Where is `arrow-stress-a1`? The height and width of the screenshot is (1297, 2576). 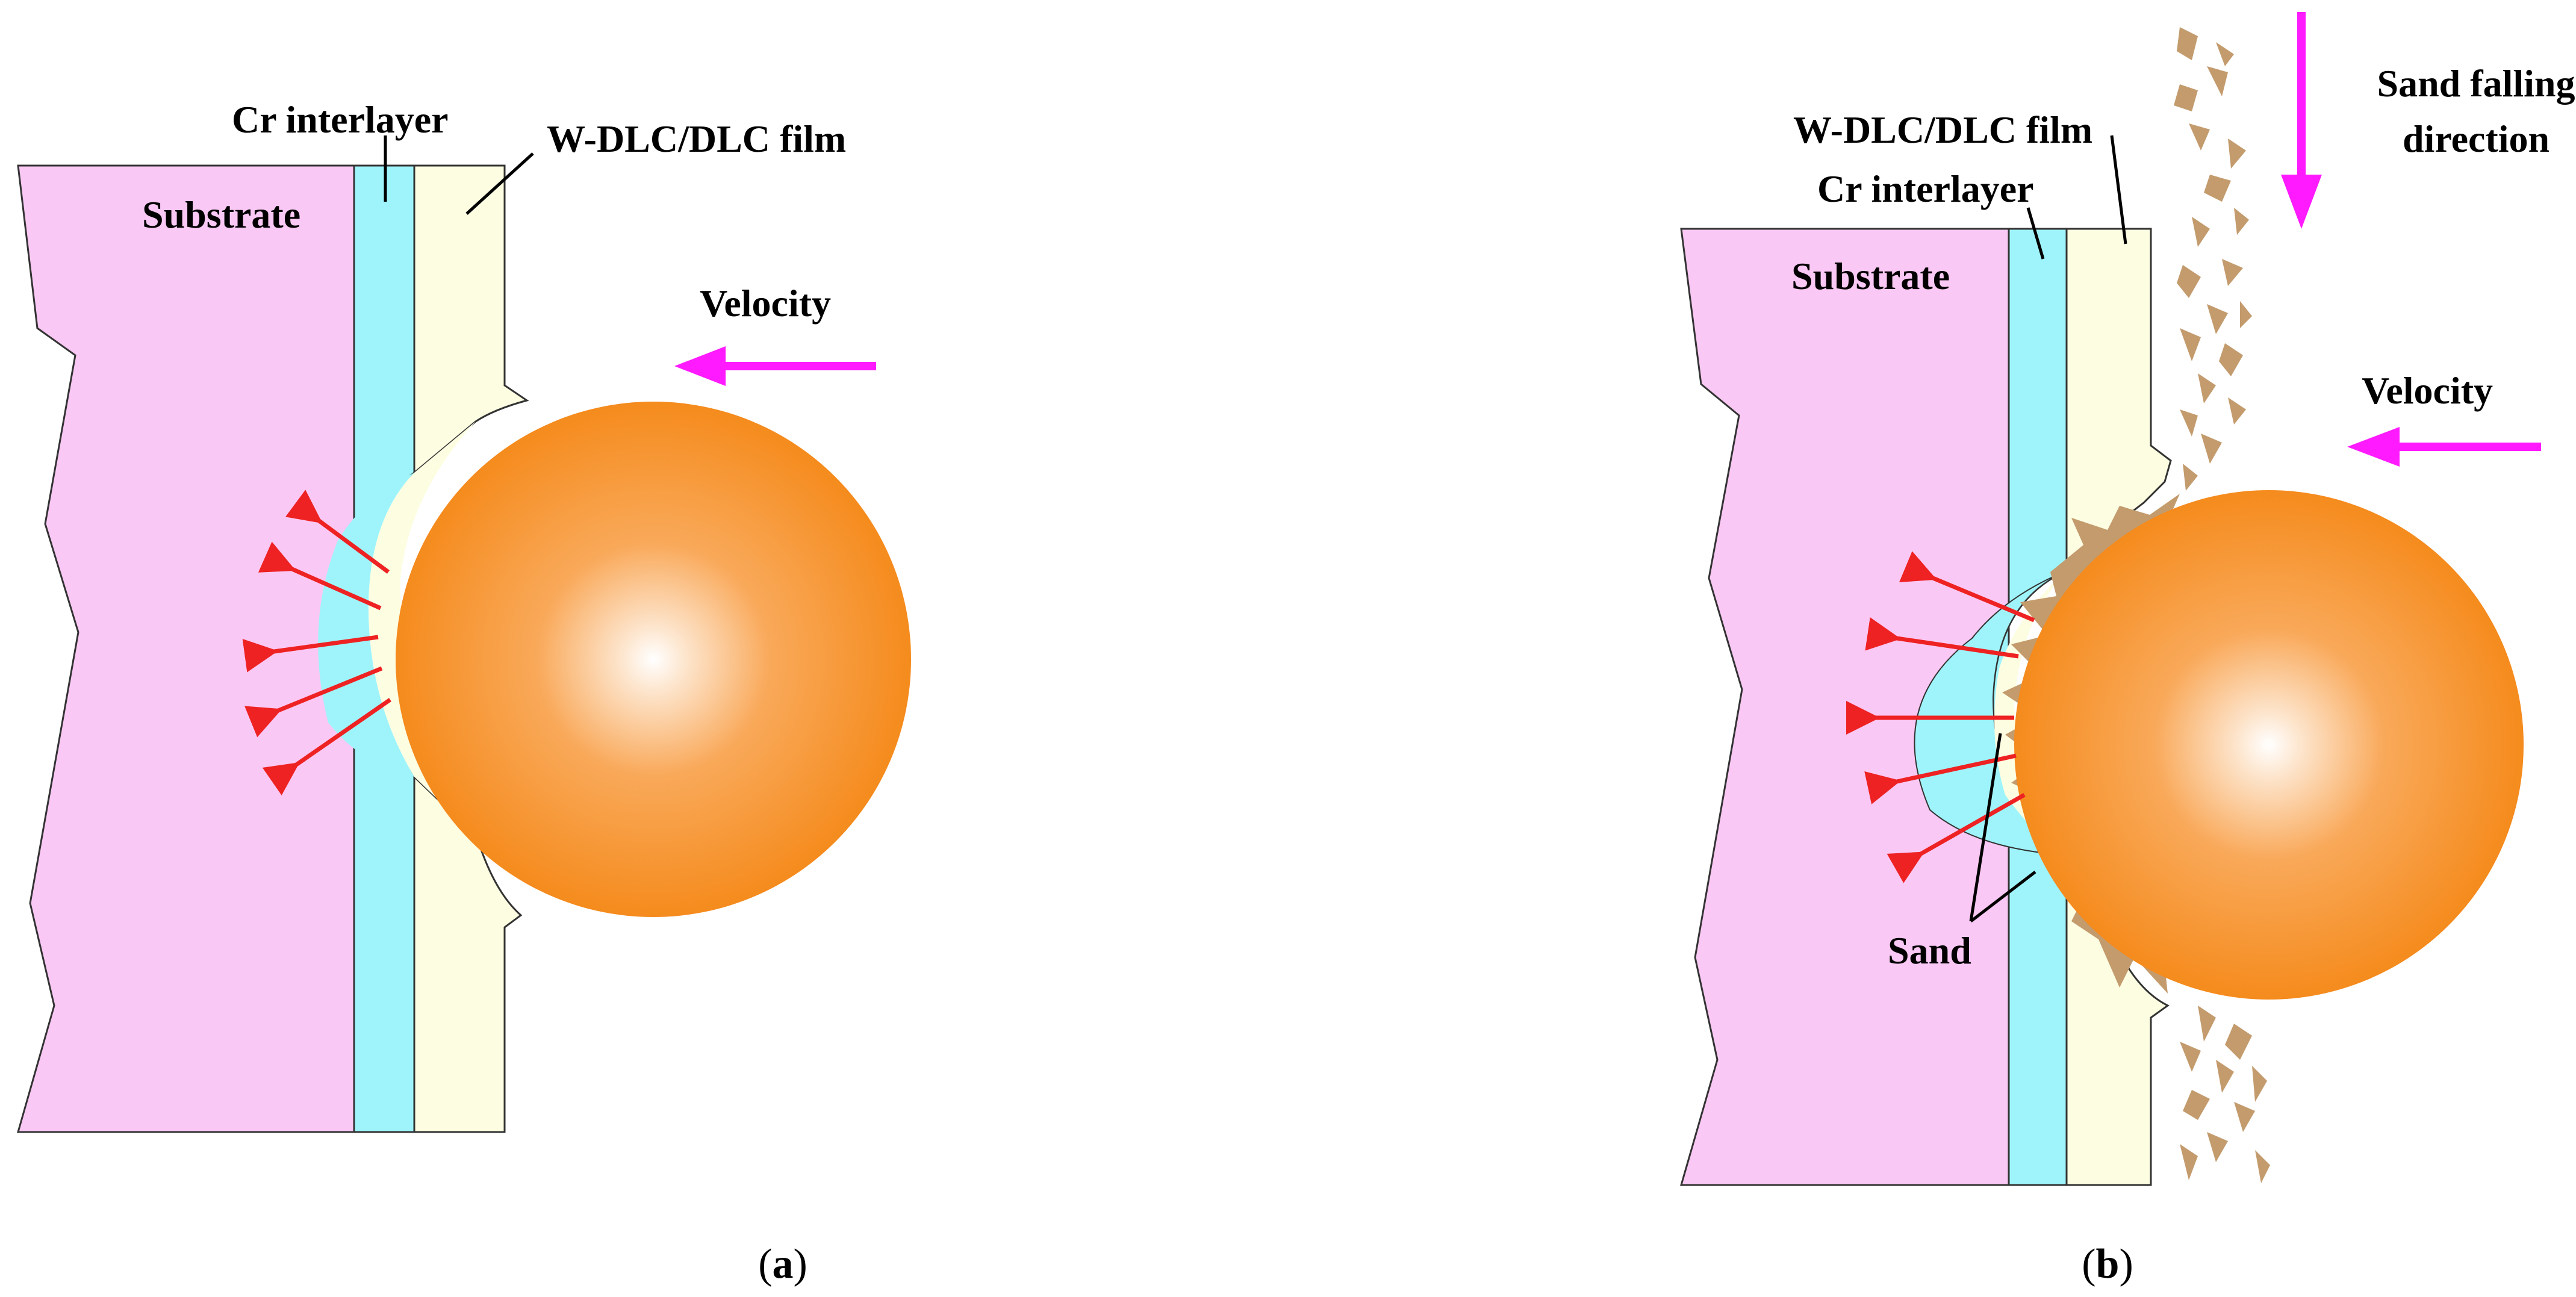 arrow-stress-a1 is located at coordinates (337, 532).